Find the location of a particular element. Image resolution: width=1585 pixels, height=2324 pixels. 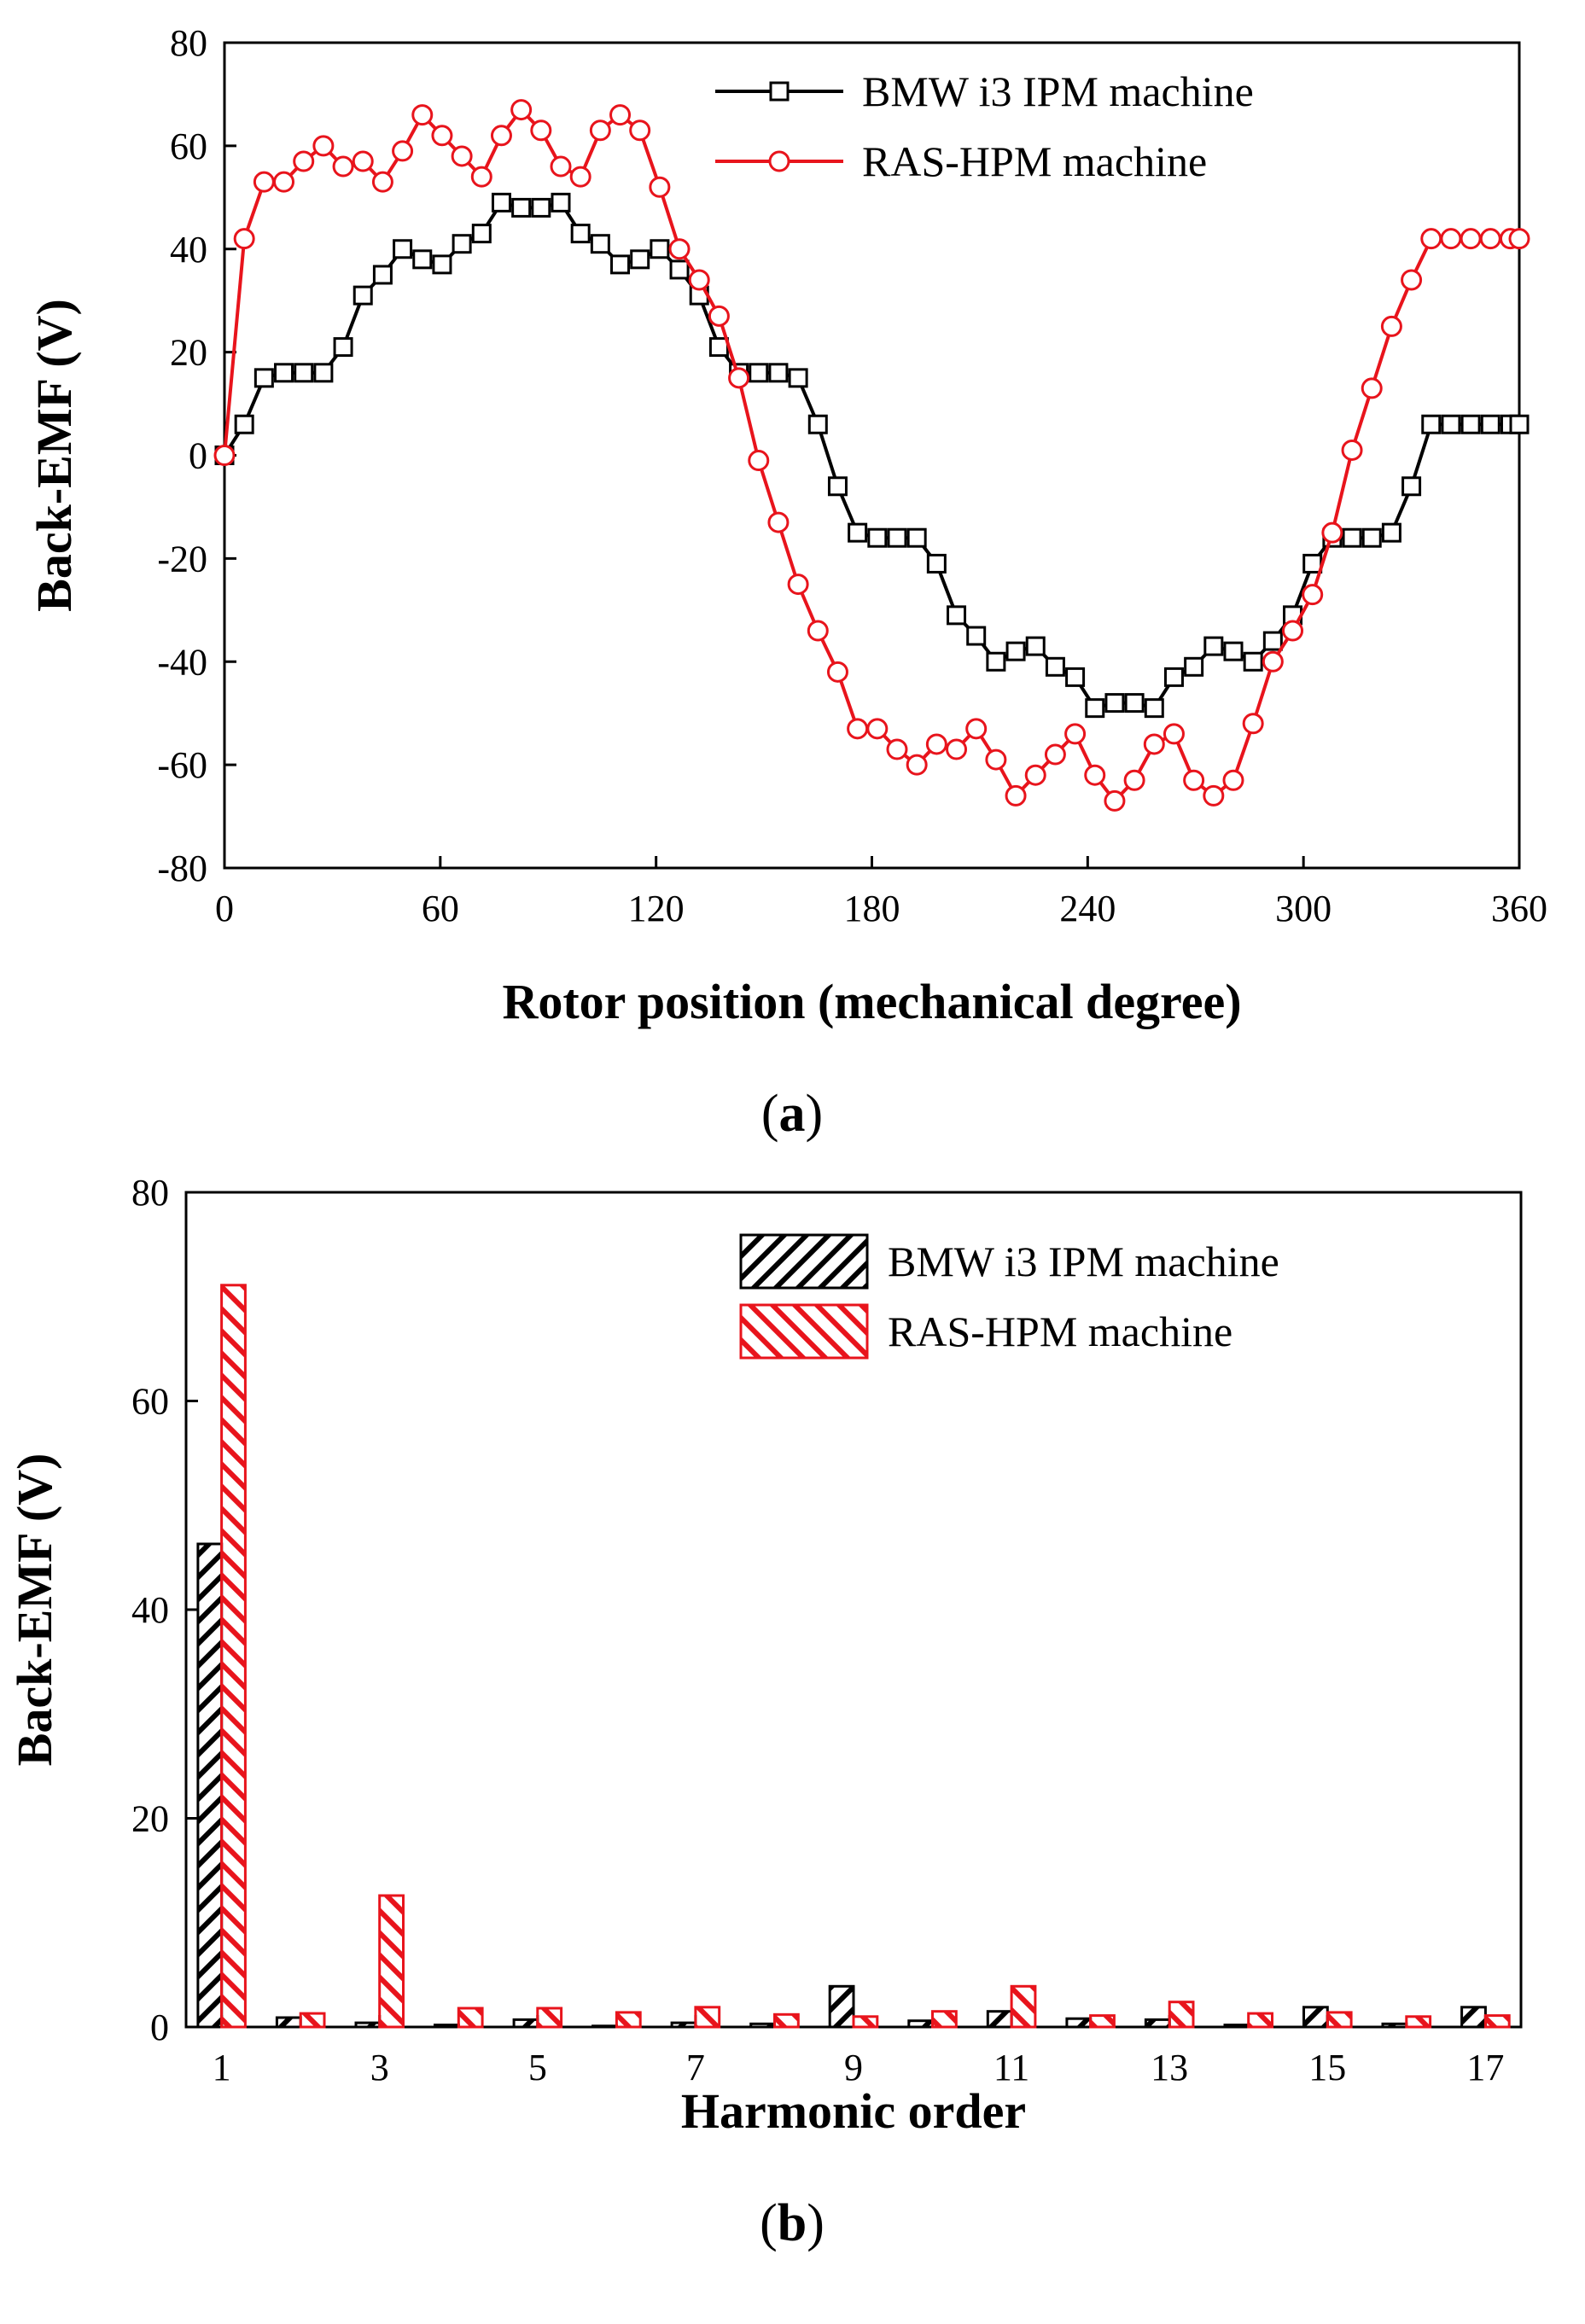

x-tick-label: 17 is located at coordinates (1485, 2067).